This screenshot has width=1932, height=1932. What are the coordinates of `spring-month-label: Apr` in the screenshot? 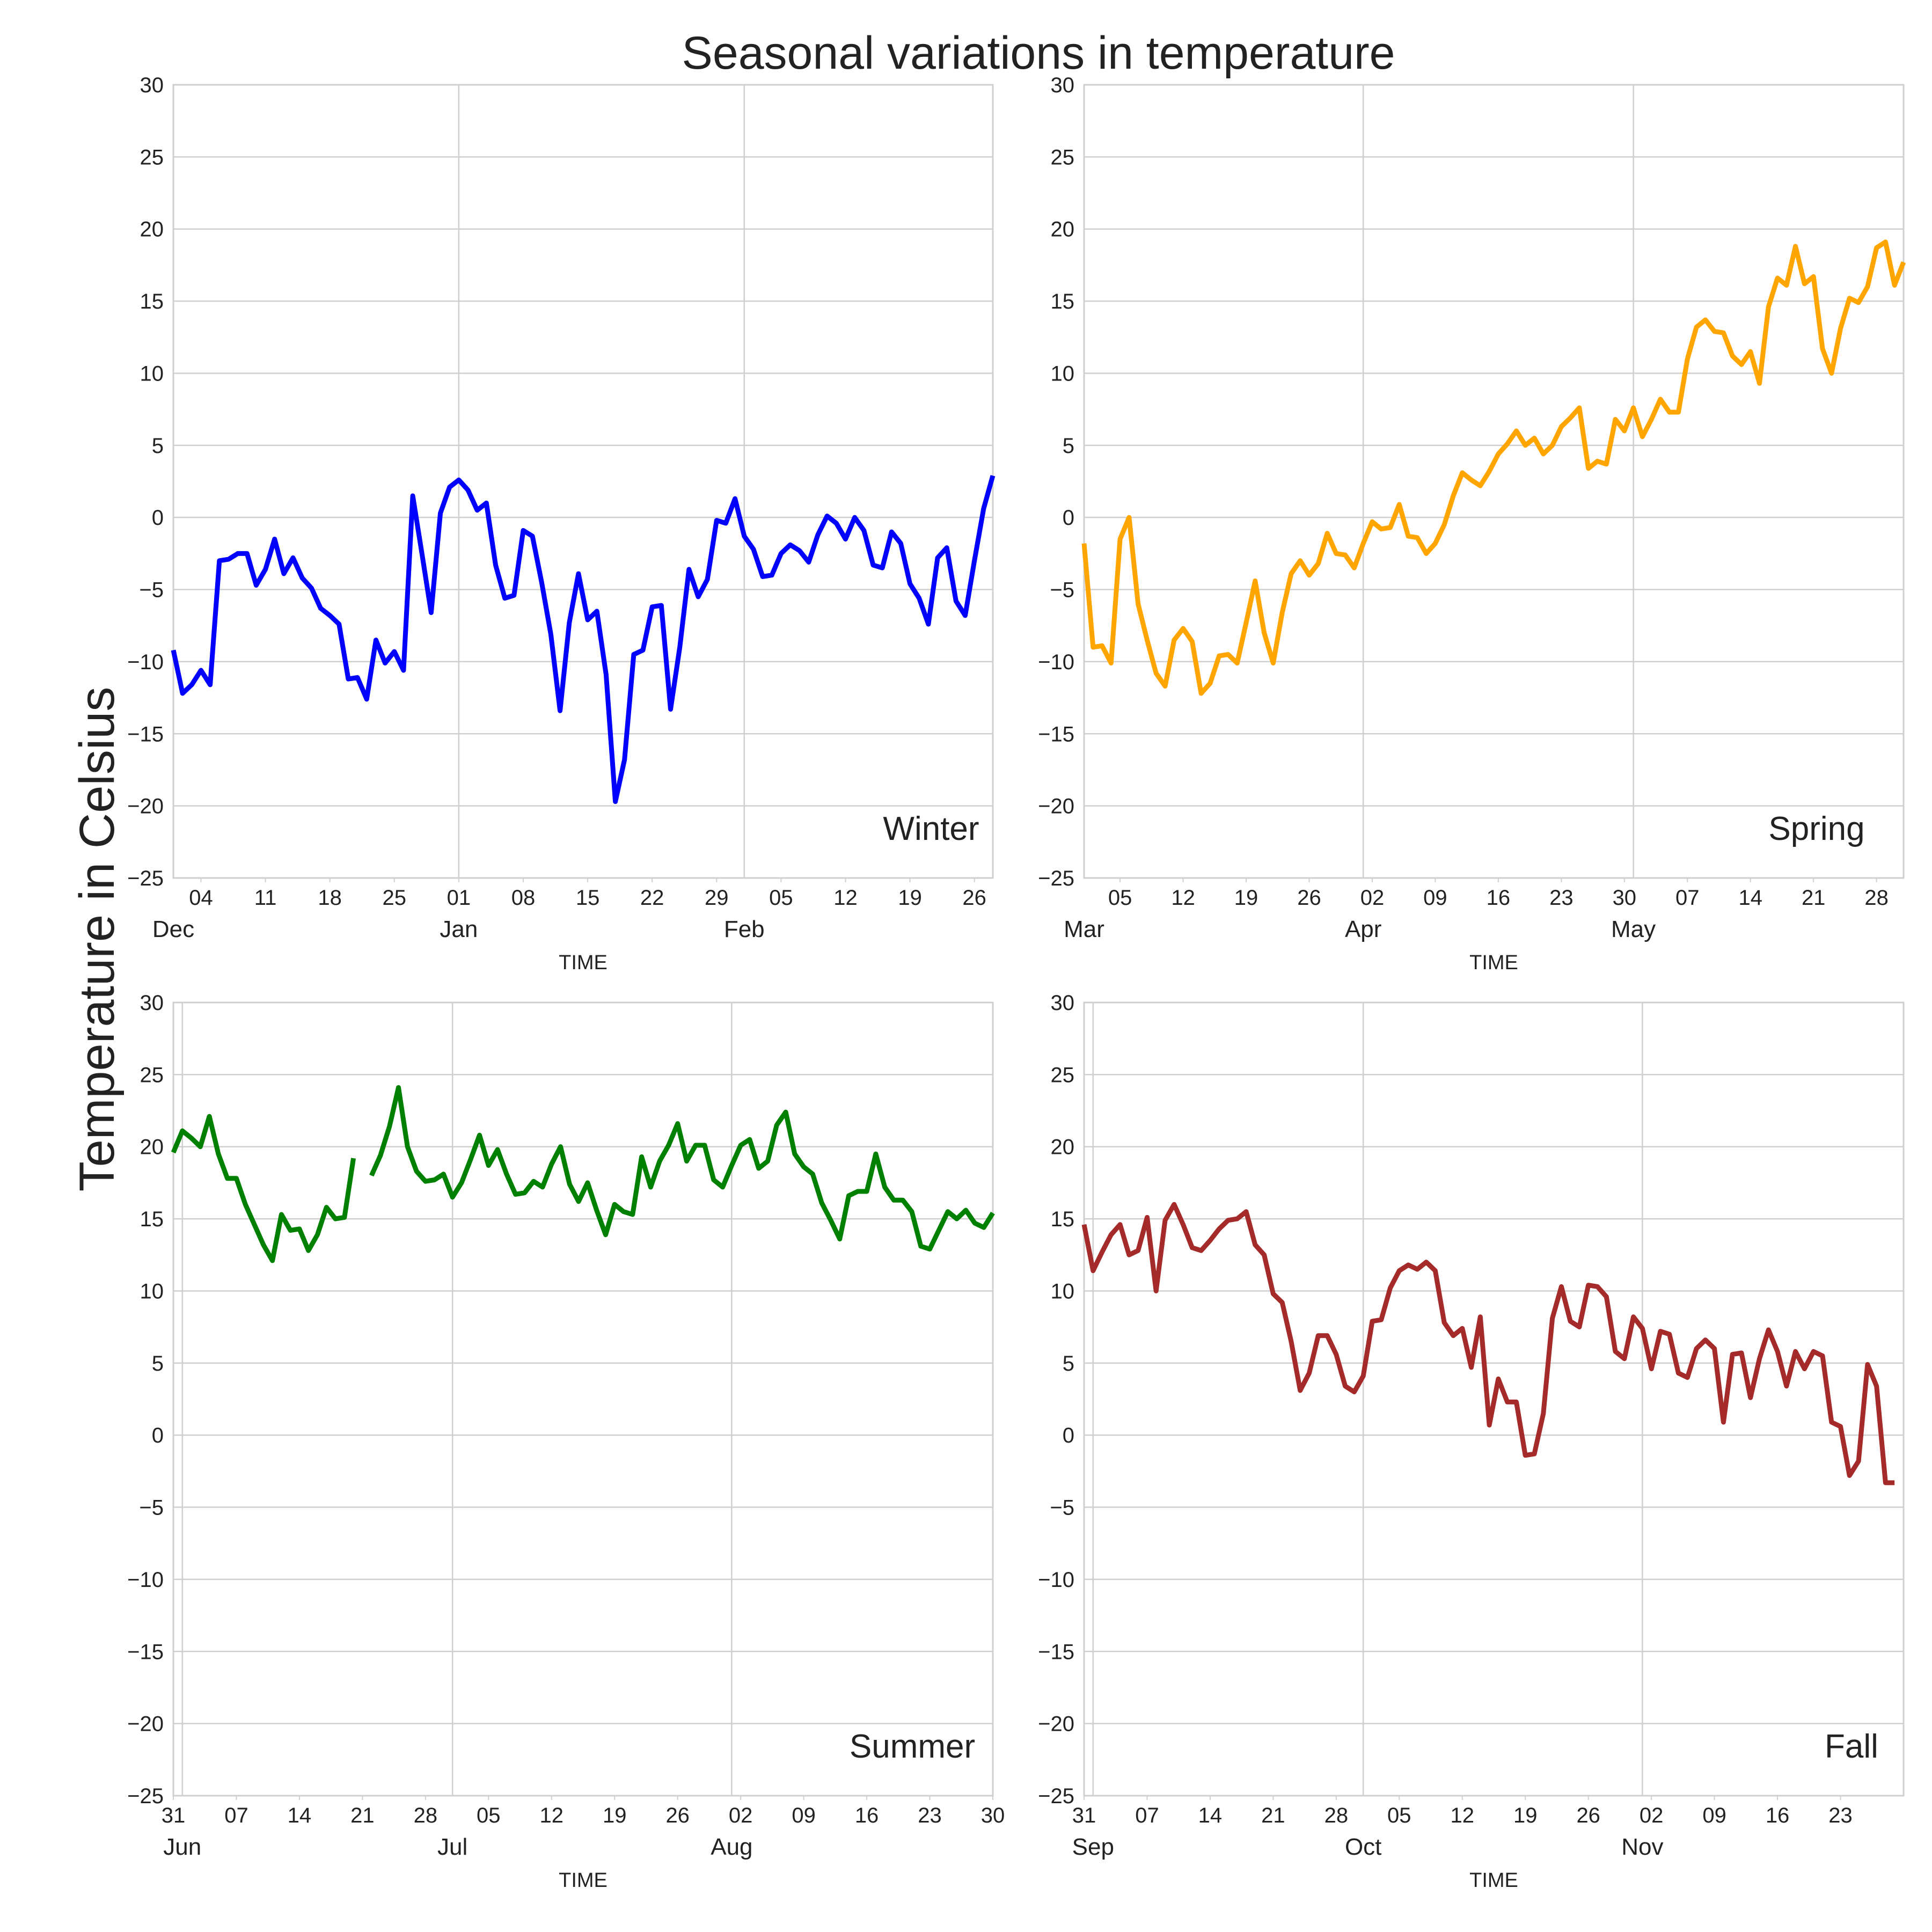 It's located at (1363, 929).